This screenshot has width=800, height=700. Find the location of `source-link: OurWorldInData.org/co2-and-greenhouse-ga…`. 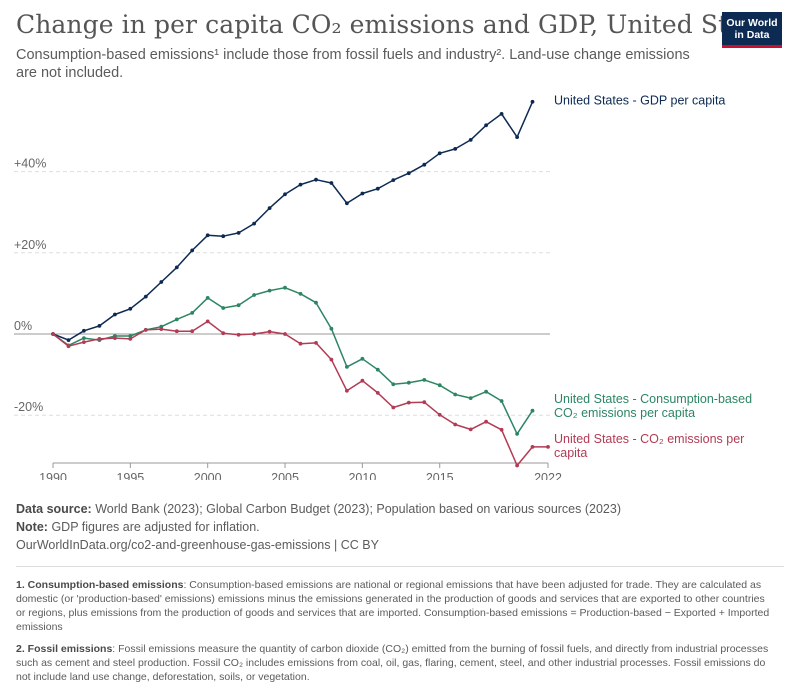

source-link: OurWorldInData.org/co2-and-greenhouse-ga… is located at coordinates (197, 545).